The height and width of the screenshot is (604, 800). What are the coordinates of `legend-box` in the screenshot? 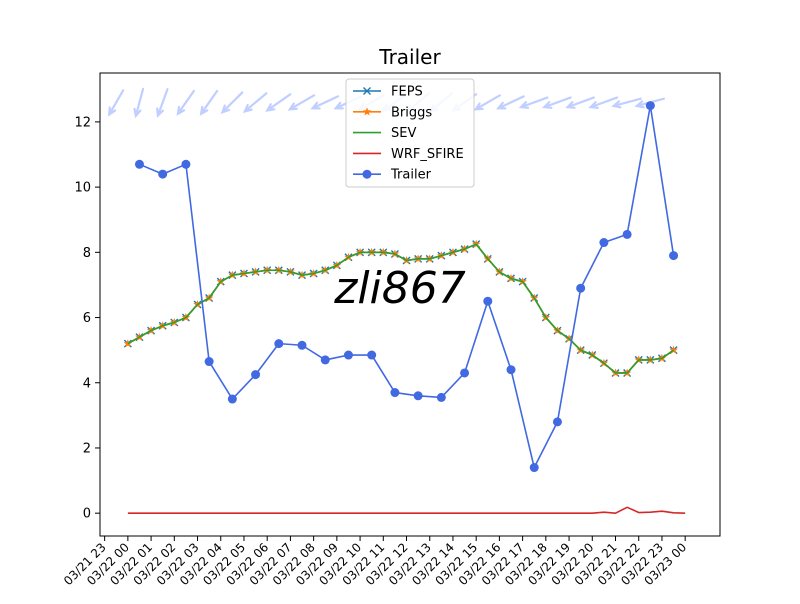 It's located at (410, 133).